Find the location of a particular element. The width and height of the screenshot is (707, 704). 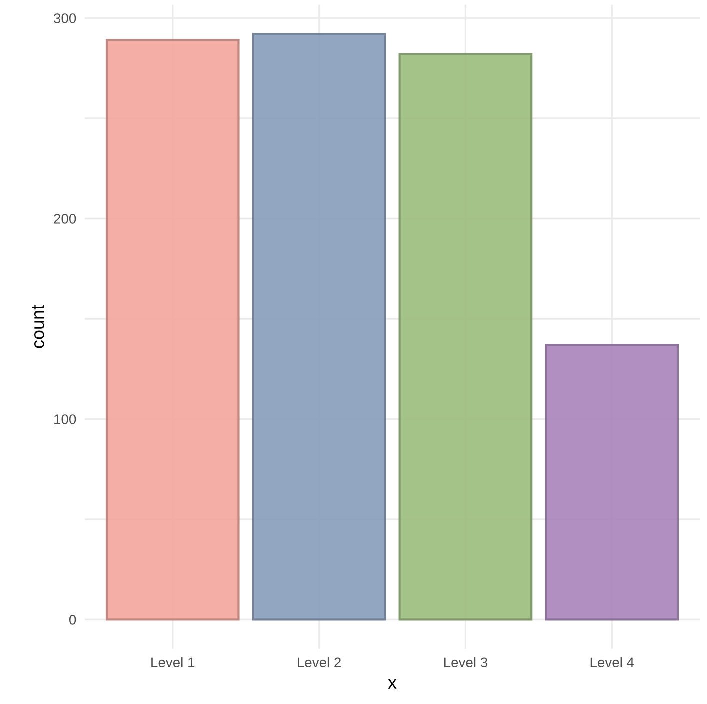

bar is located at coordinates (612, 482).